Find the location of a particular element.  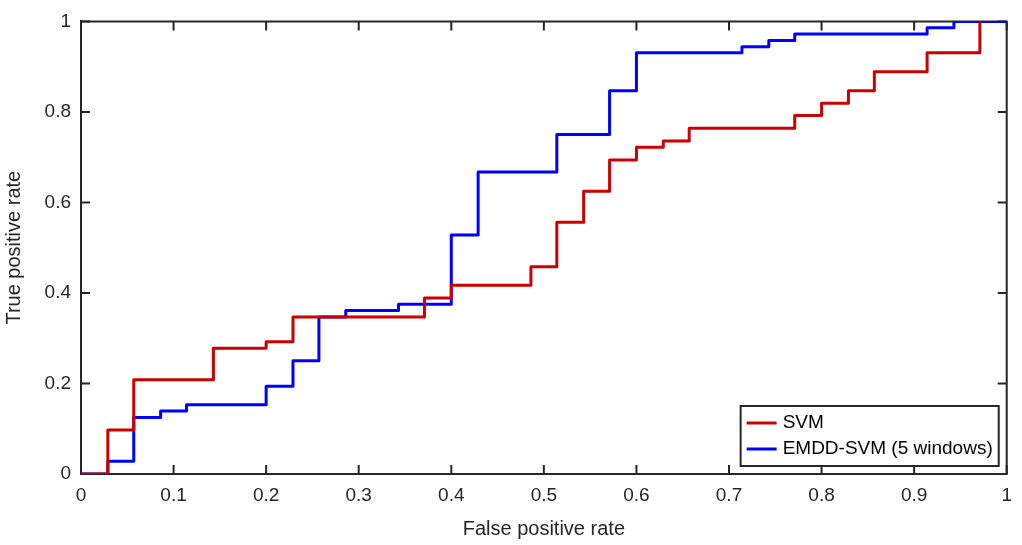

x-tick-label: 0.2 is located at coordinates (266, 494).